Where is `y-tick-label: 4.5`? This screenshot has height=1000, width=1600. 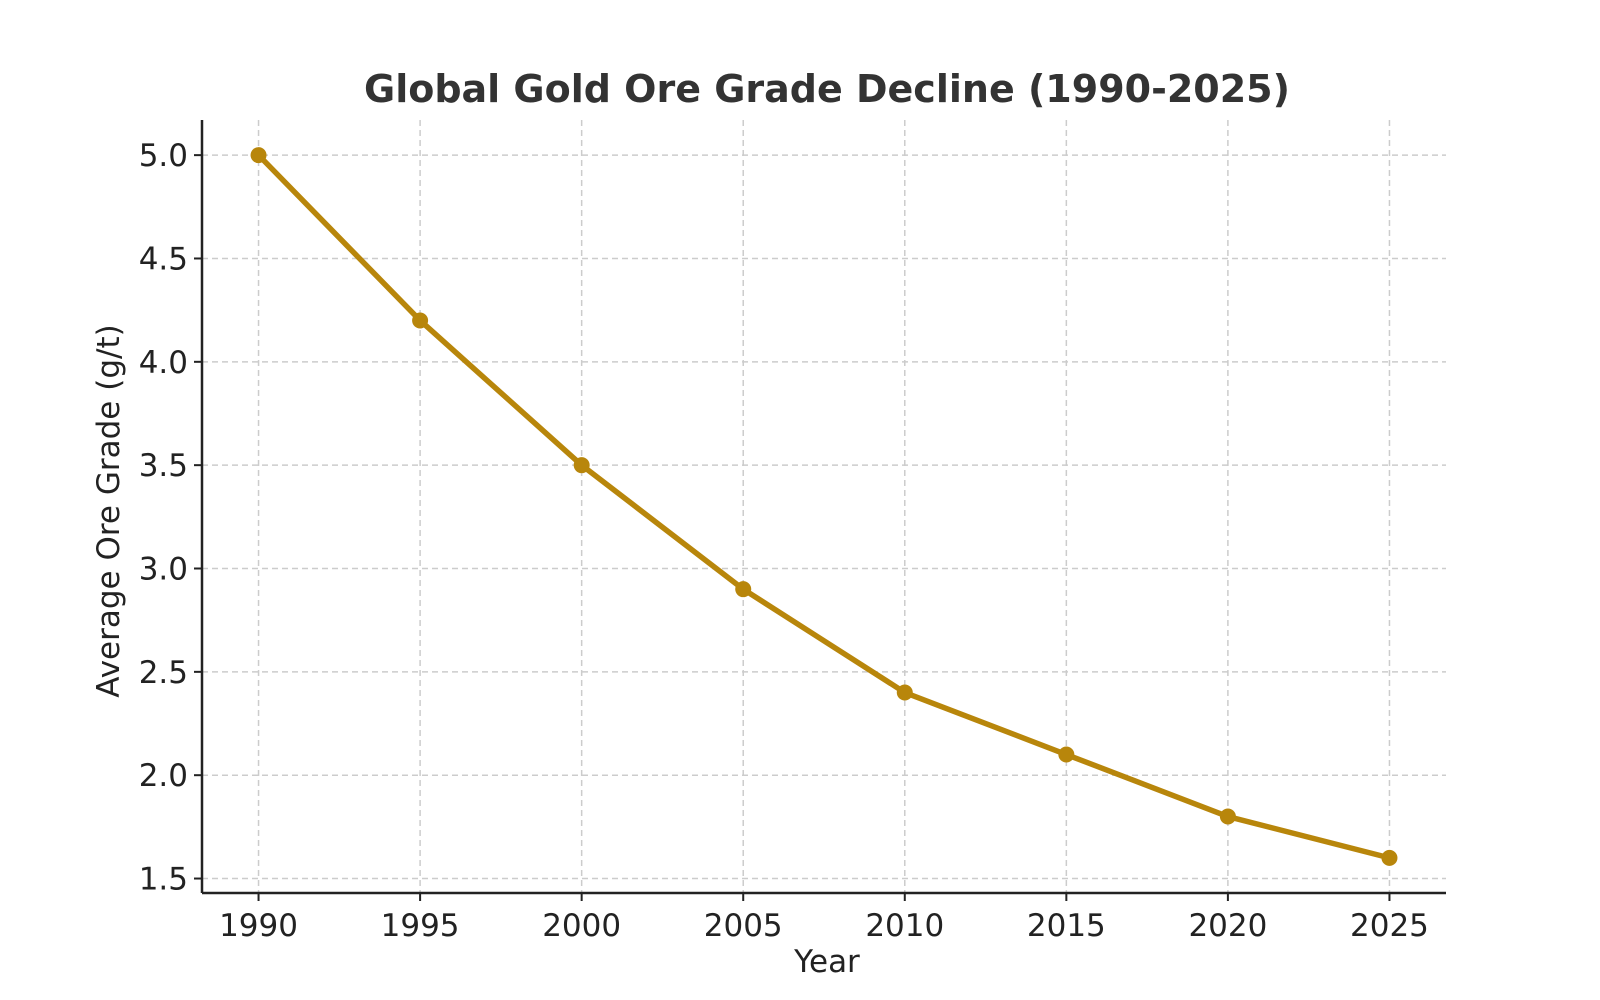 y-tick-label: 4.5 is located at coordinates (163, 259).